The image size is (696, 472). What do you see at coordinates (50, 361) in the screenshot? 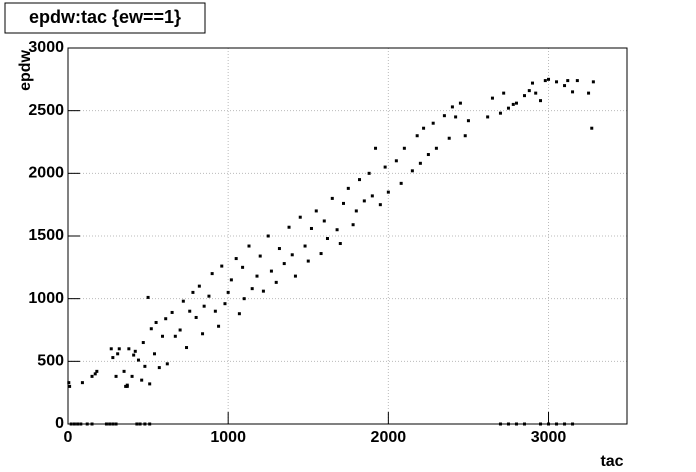
I see `y-tick-label: 500` at bounding box center [50, 361].